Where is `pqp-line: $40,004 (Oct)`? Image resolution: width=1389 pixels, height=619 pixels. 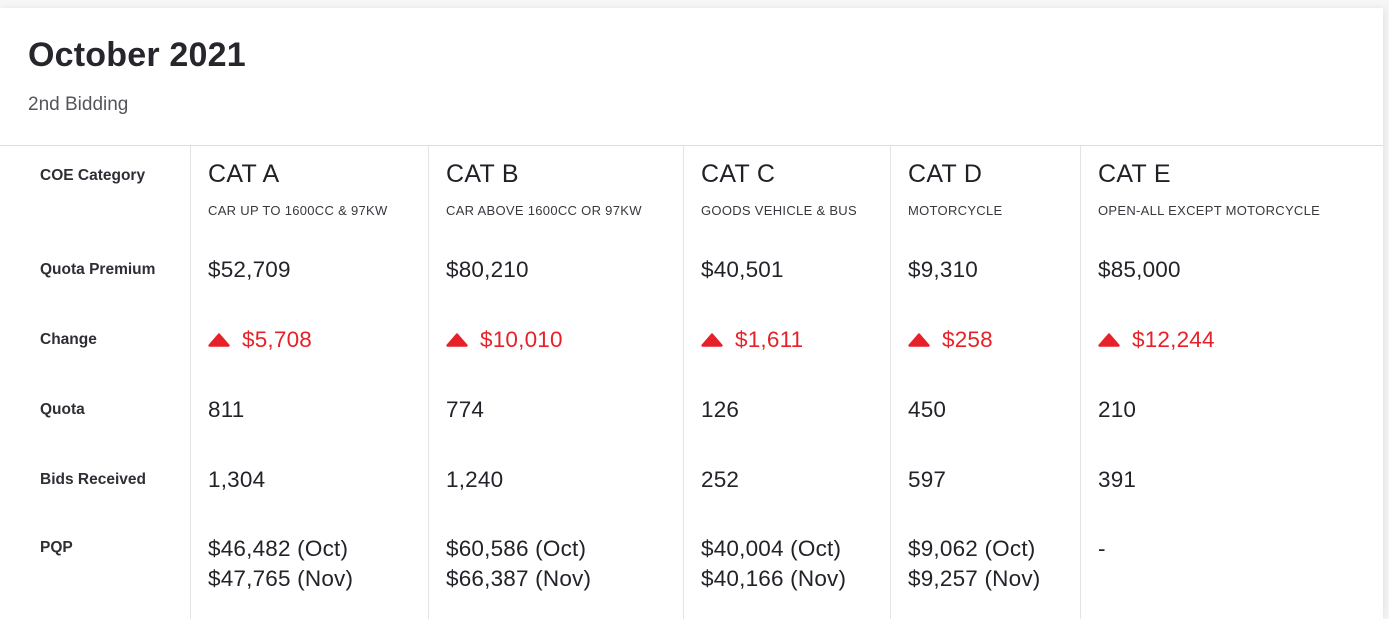 pqp-line: $40,004 (Oct) is located at coordinates (771, 548).